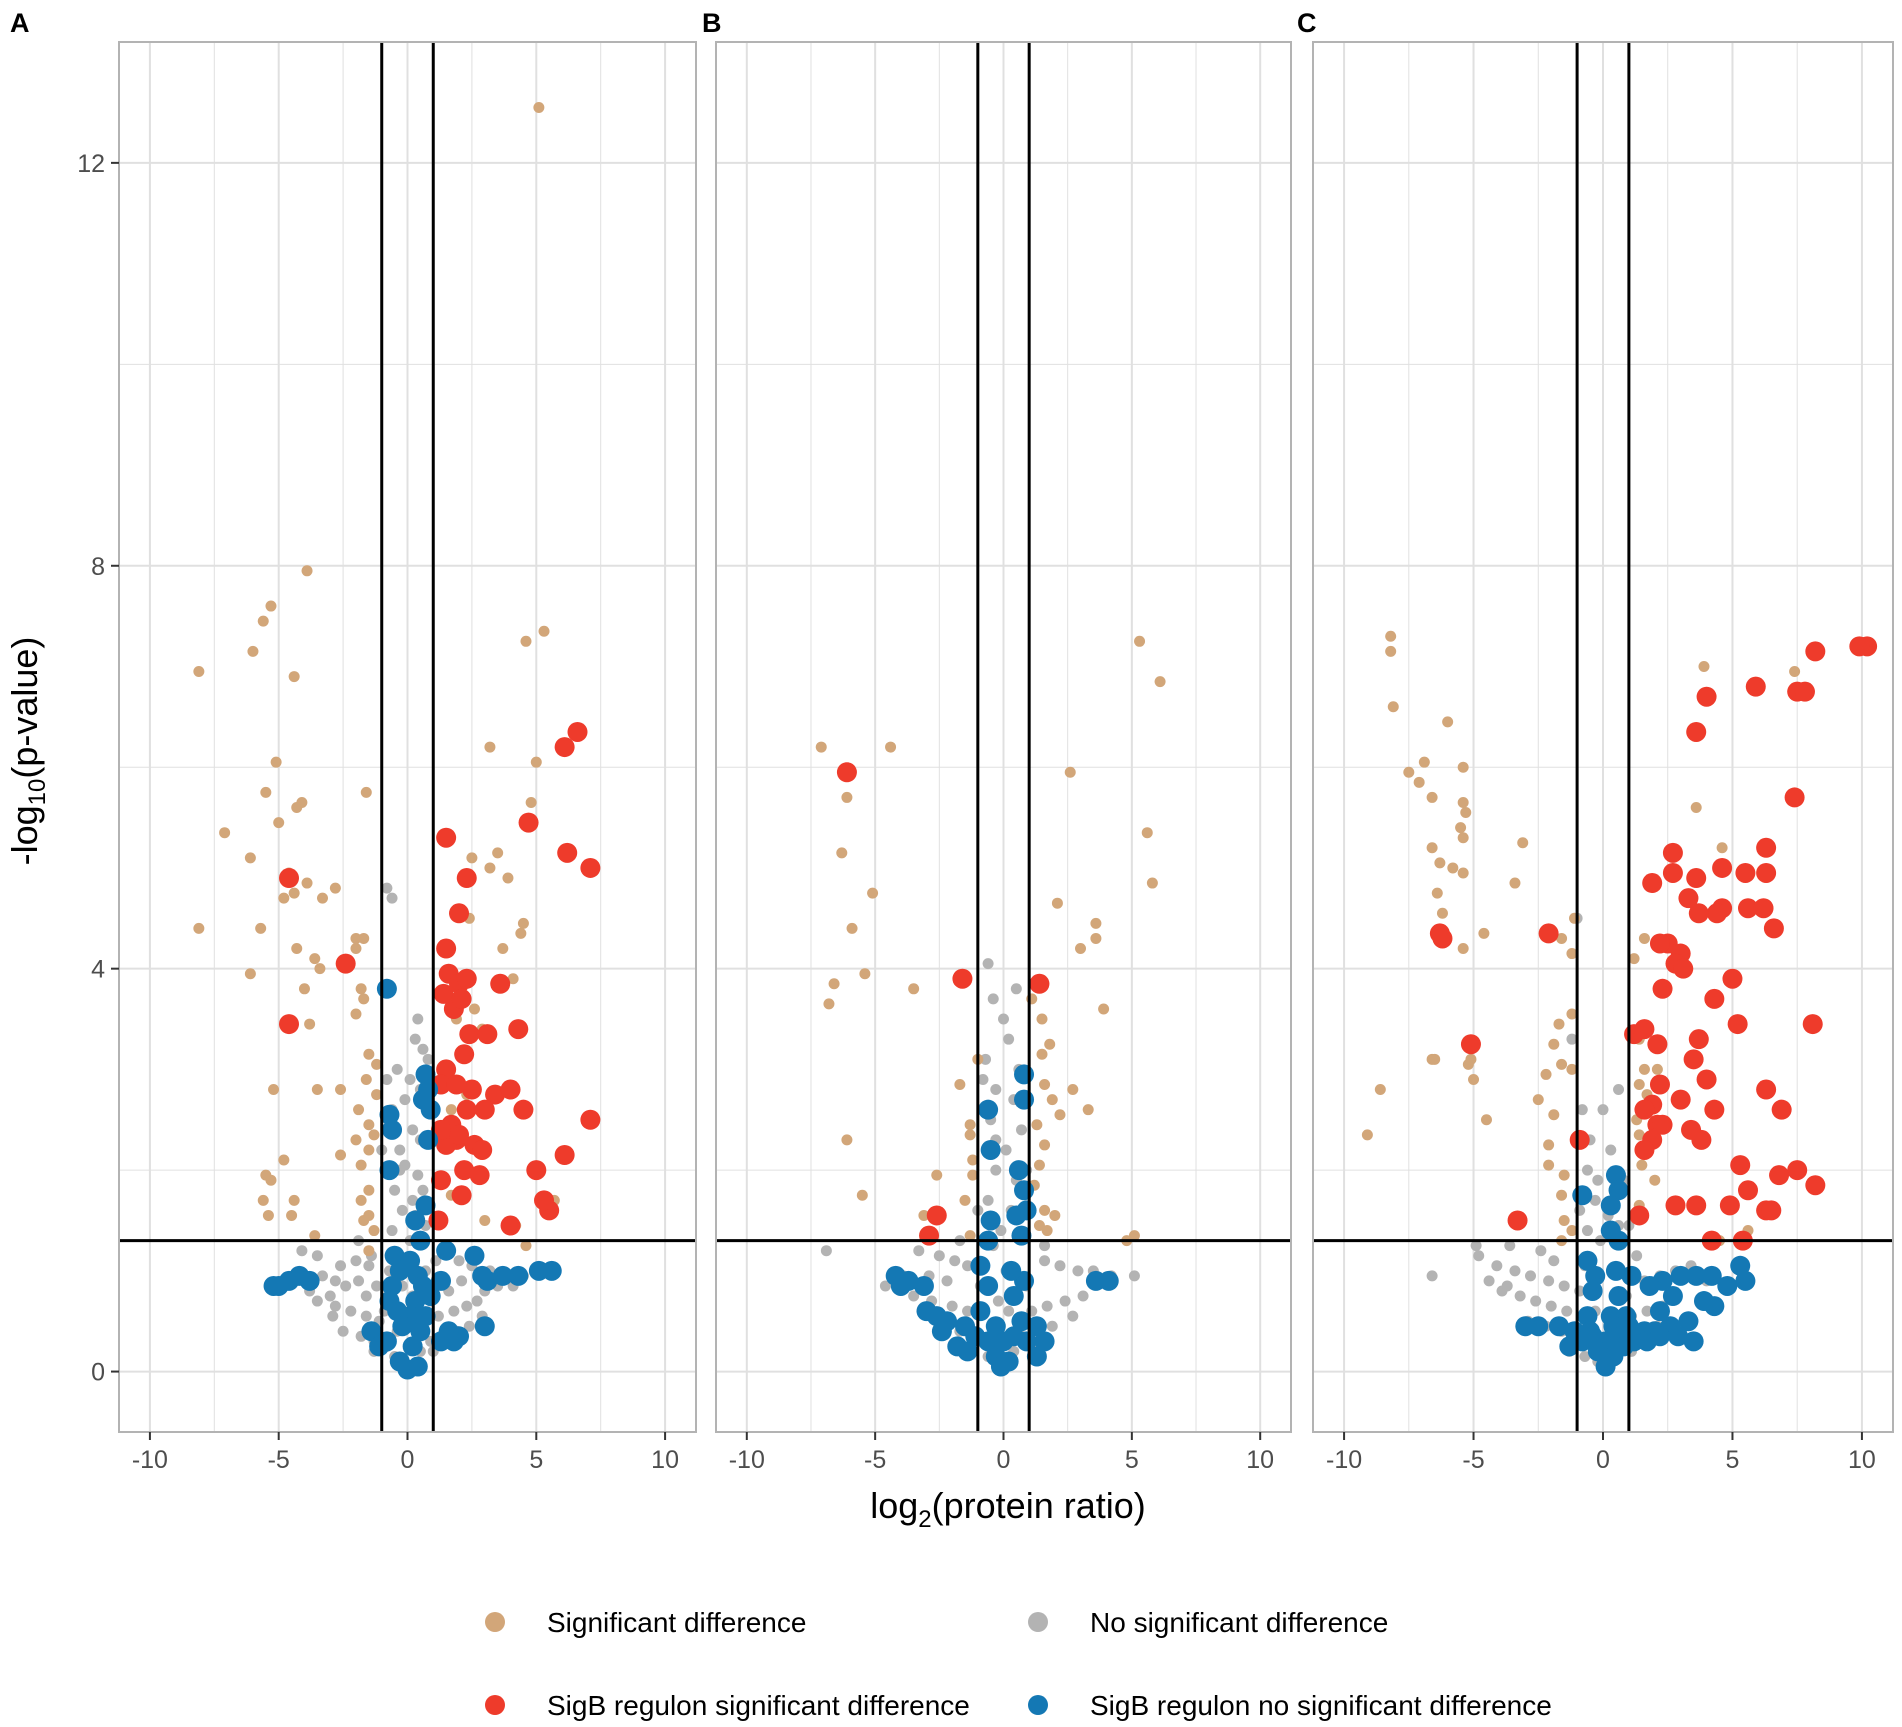  I want to click on legend-key-sig, so click(495, 1622).